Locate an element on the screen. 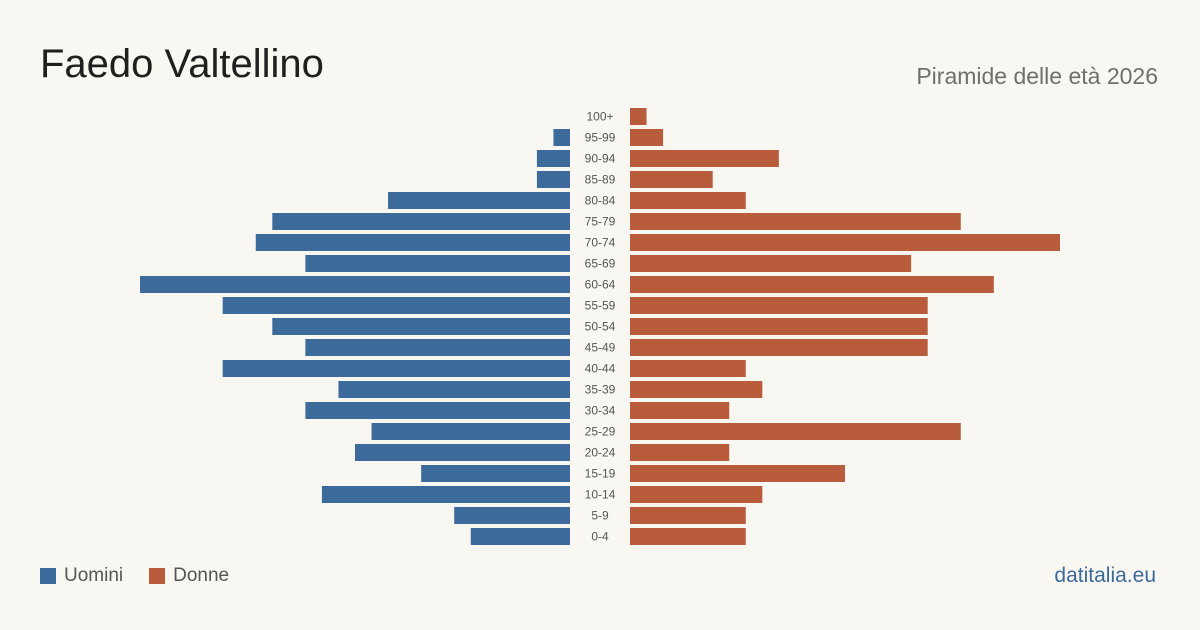 This screenshot has width=1200, height=630. age-label-30-34: 30-34 is located at coordinates (600, 411).